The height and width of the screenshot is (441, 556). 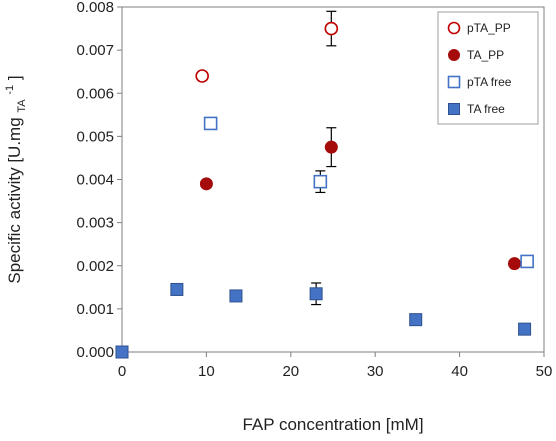 What do you see at coordinates (488, 68) in the screenshot?
I see `legend: pTA_PP TA_PP pTA free TA free` at bounding box center [488, 68].